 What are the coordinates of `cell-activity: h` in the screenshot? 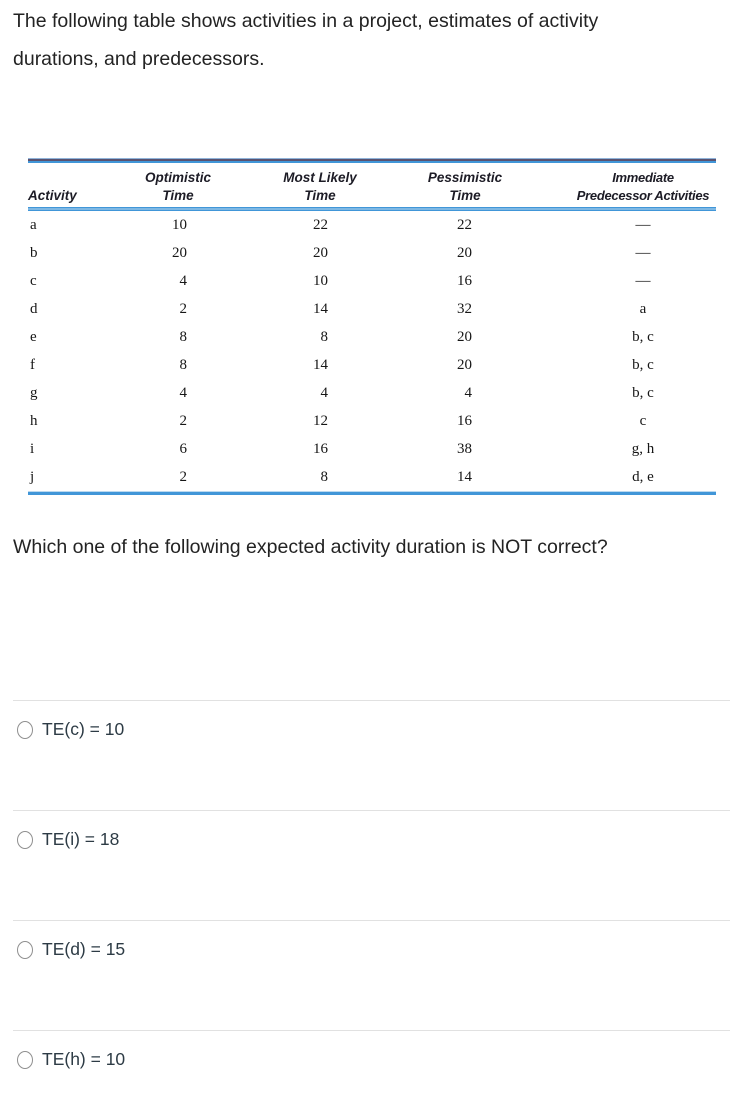 It's located at (34, 421).